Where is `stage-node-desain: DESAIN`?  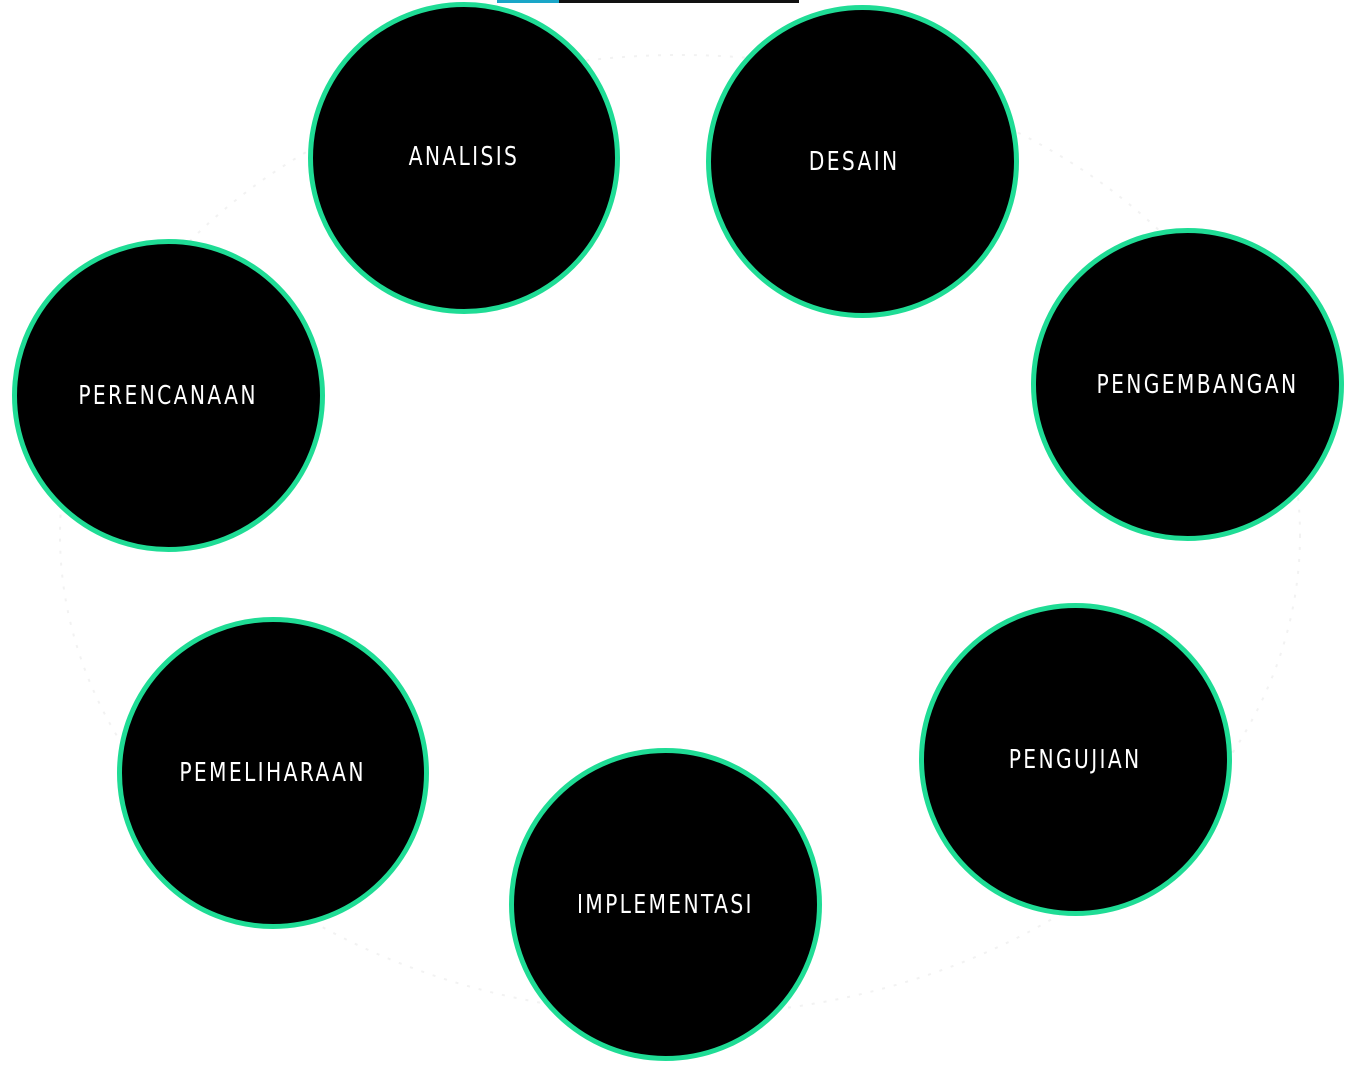
stage-node-desain: DESAIN is located at coordinates (862, 161).